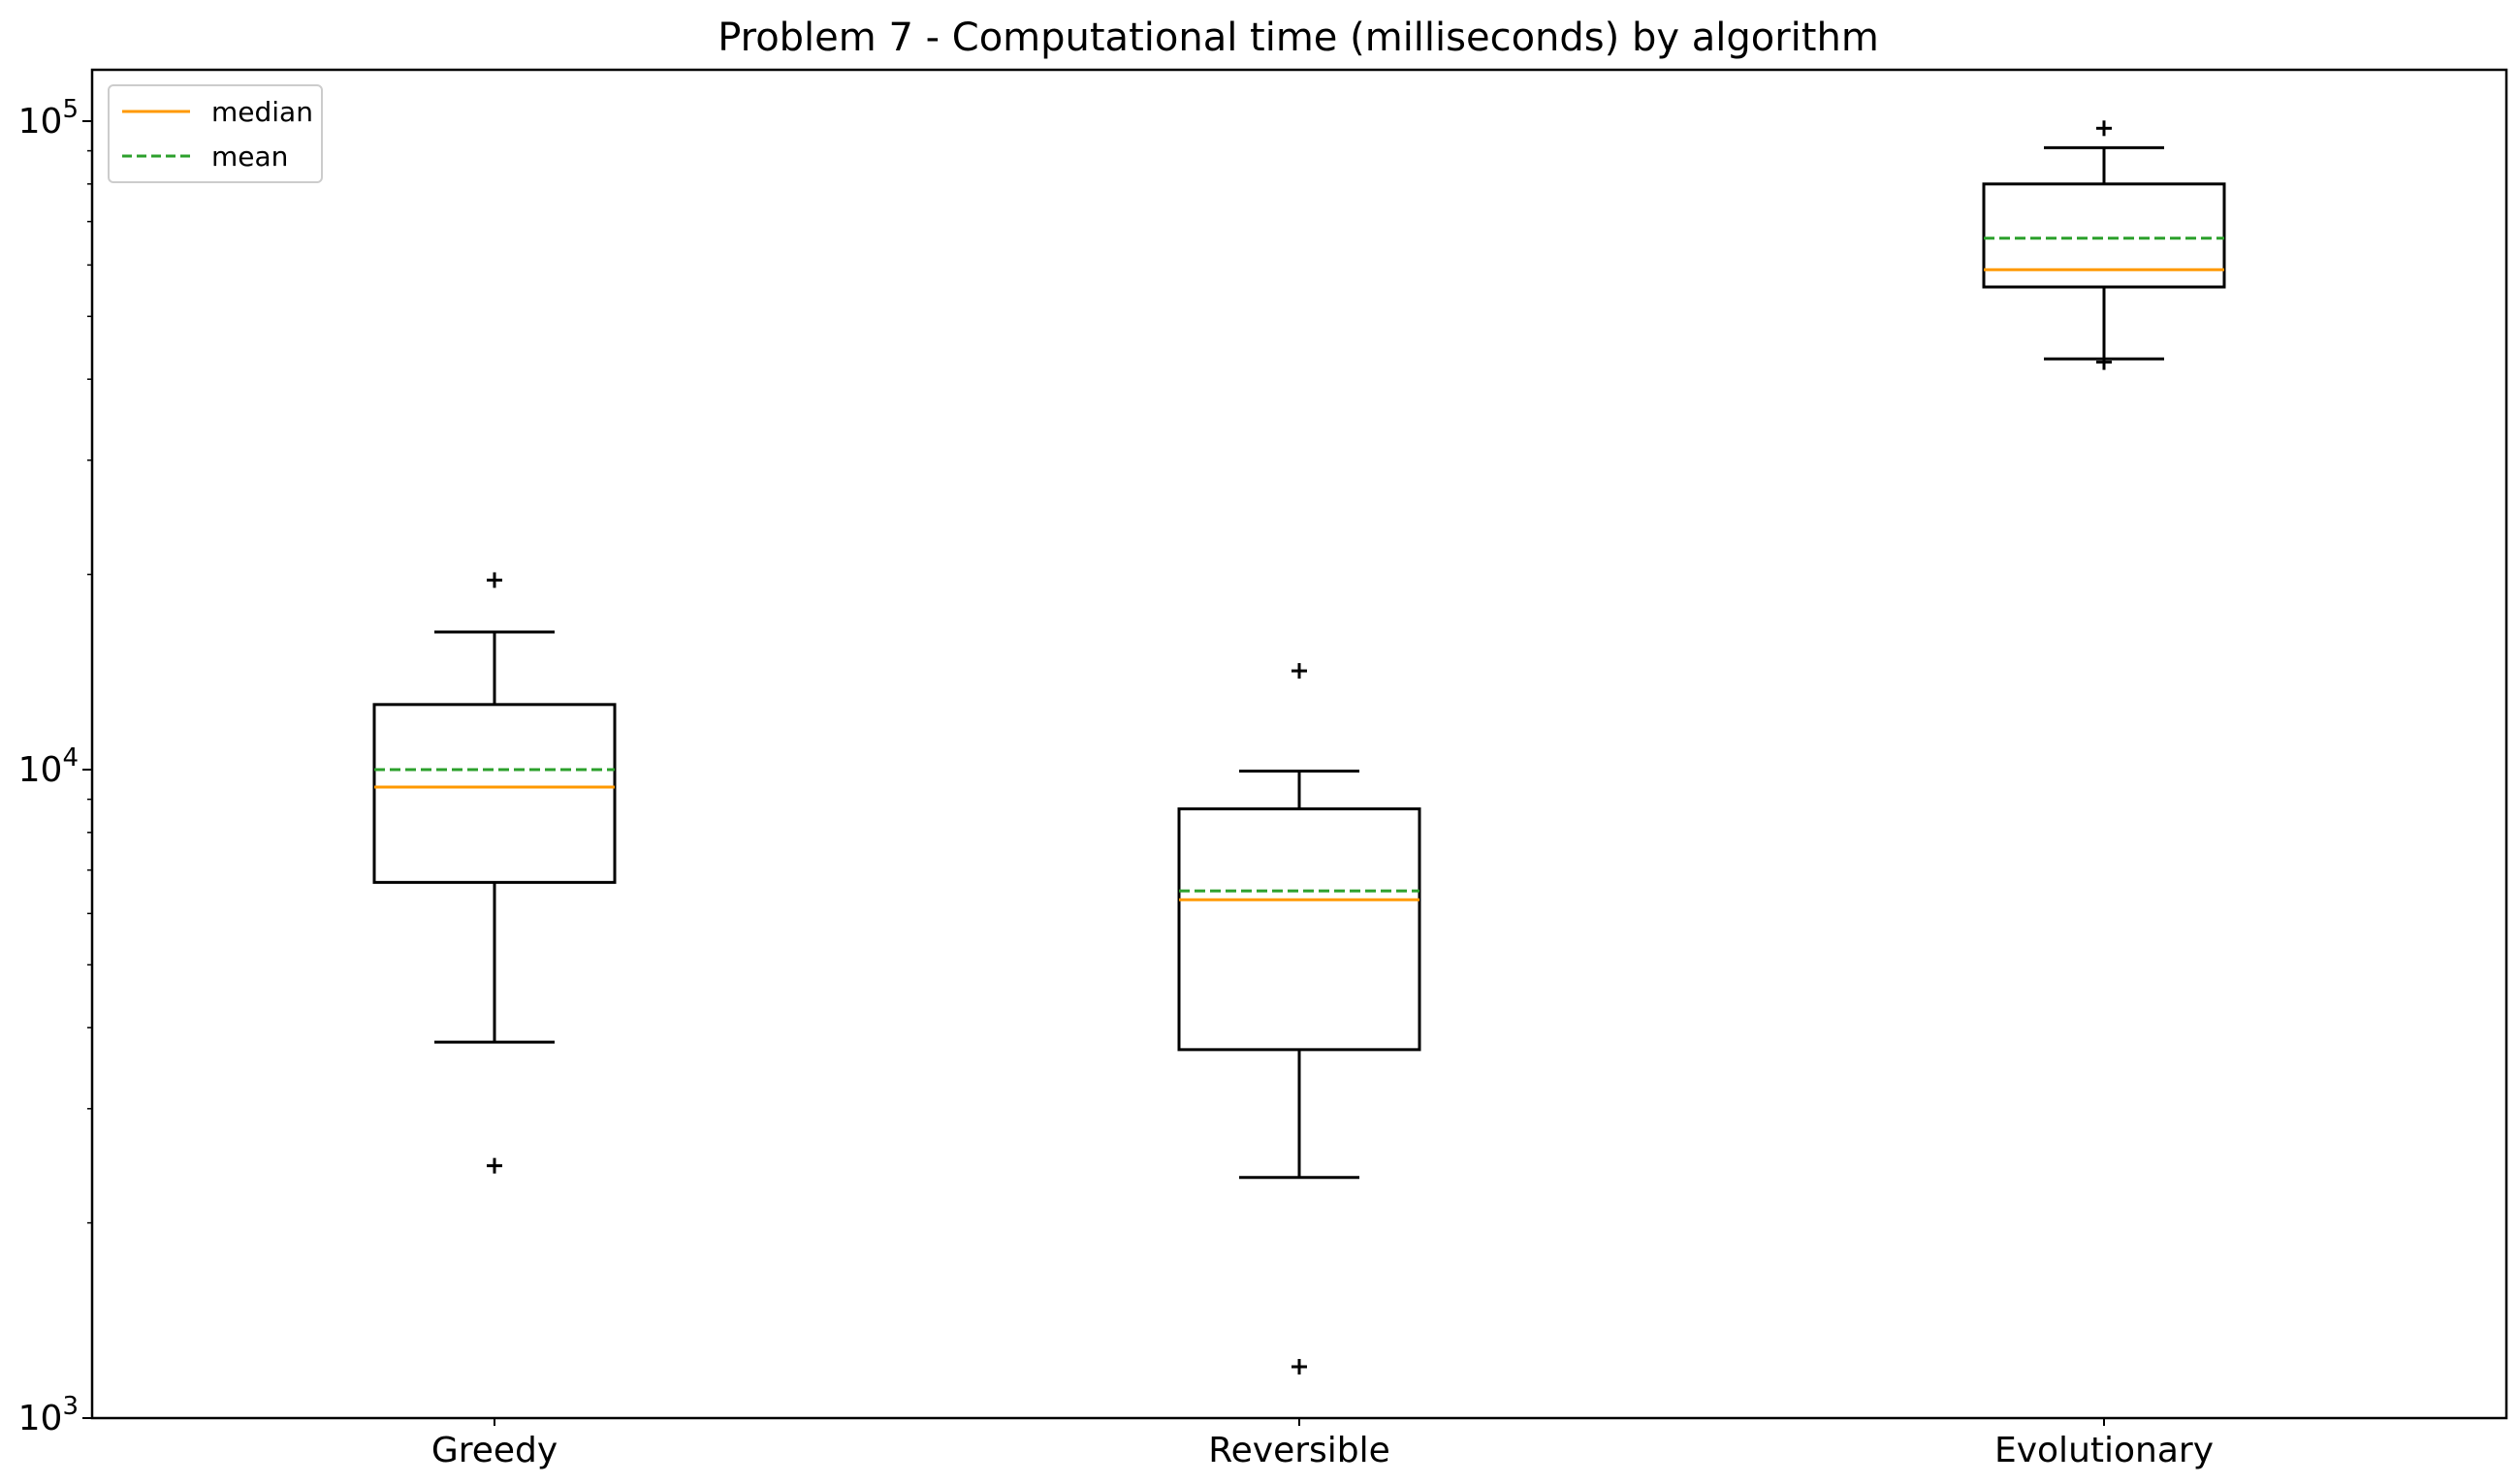  I want to click on y-tick-label: 103, so click(48, 1415).